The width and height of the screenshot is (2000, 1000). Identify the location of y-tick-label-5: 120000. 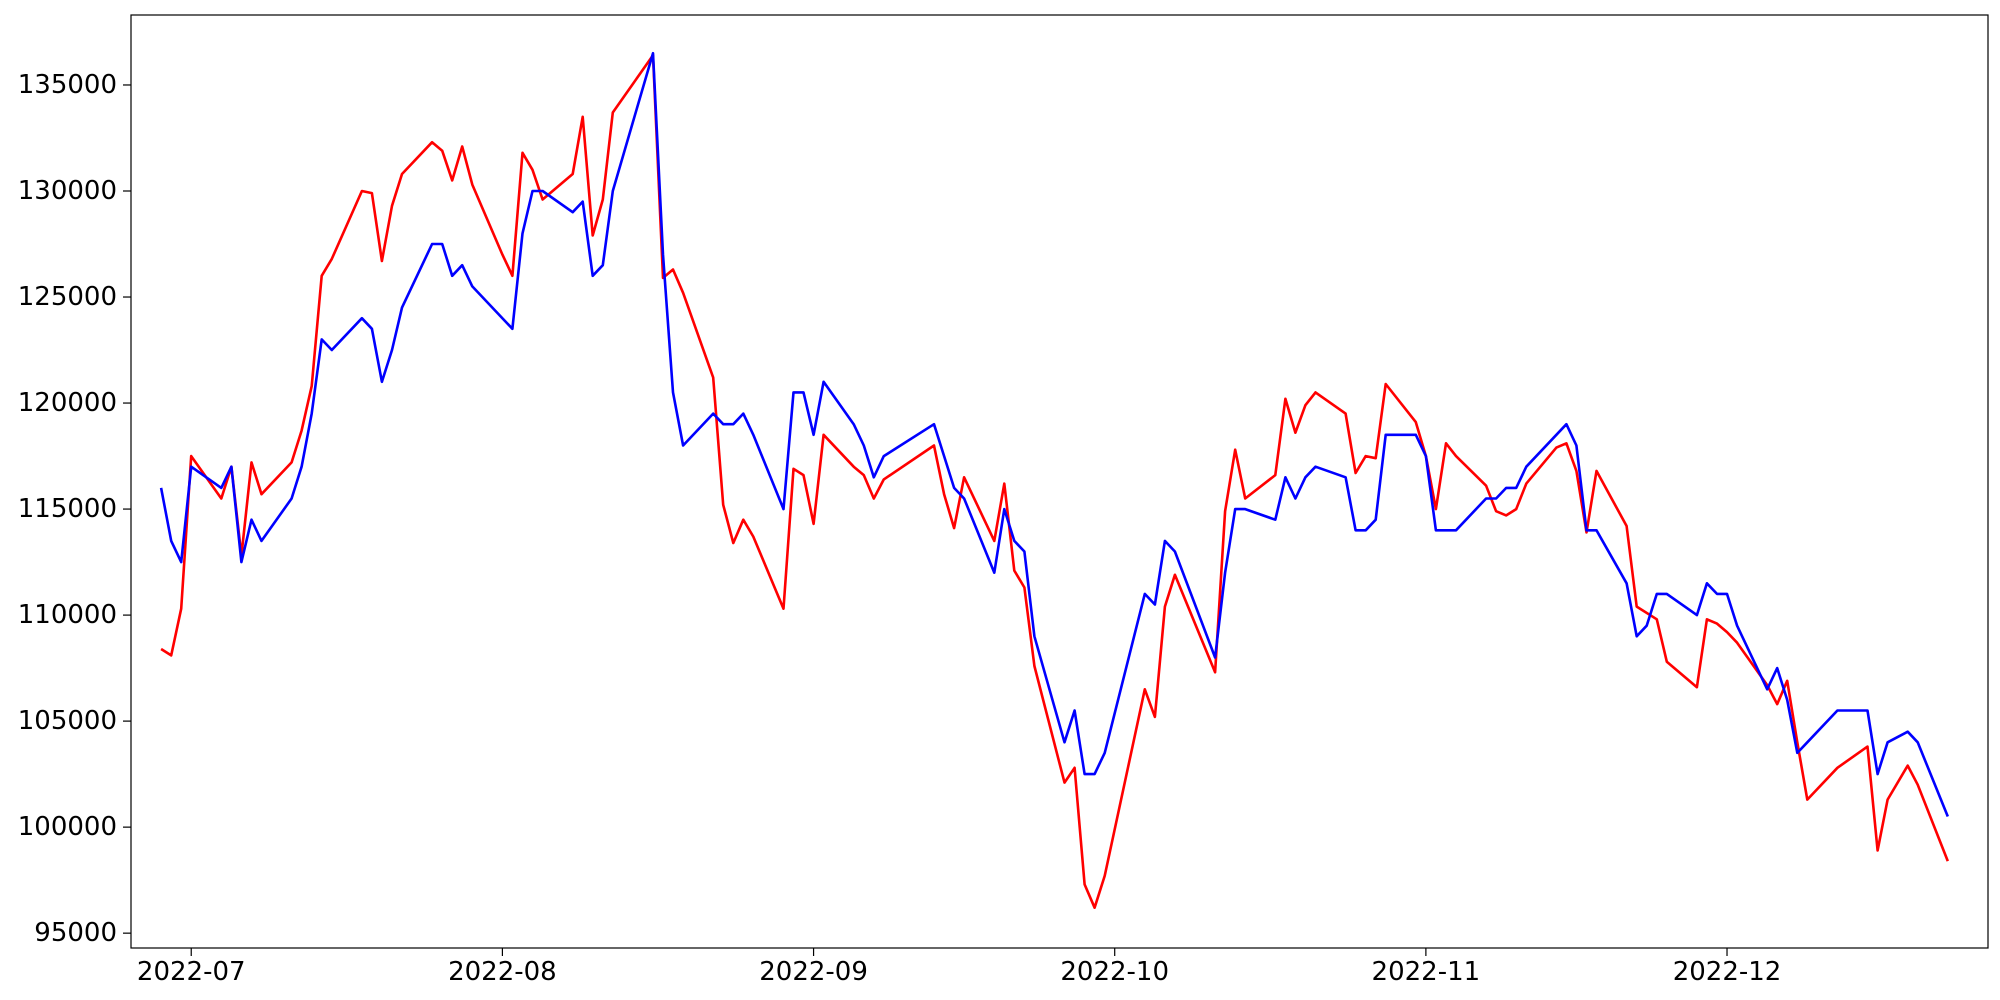
(67, 403).